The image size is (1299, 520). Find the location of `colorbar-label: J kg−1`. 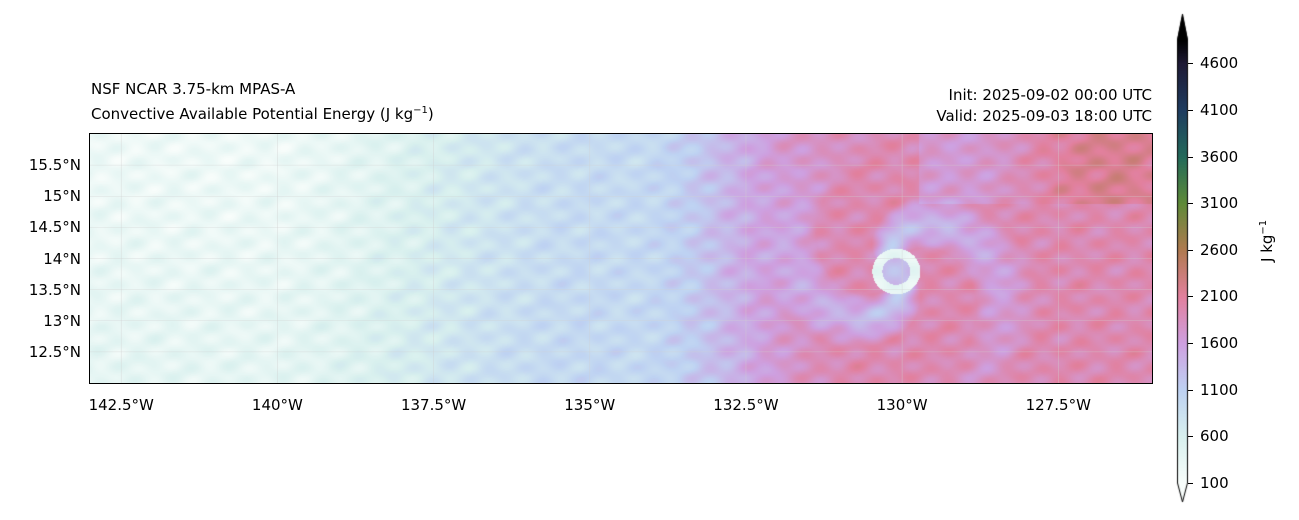

colorbar-label: J kg−1 is located at coordinates (1267, 241).